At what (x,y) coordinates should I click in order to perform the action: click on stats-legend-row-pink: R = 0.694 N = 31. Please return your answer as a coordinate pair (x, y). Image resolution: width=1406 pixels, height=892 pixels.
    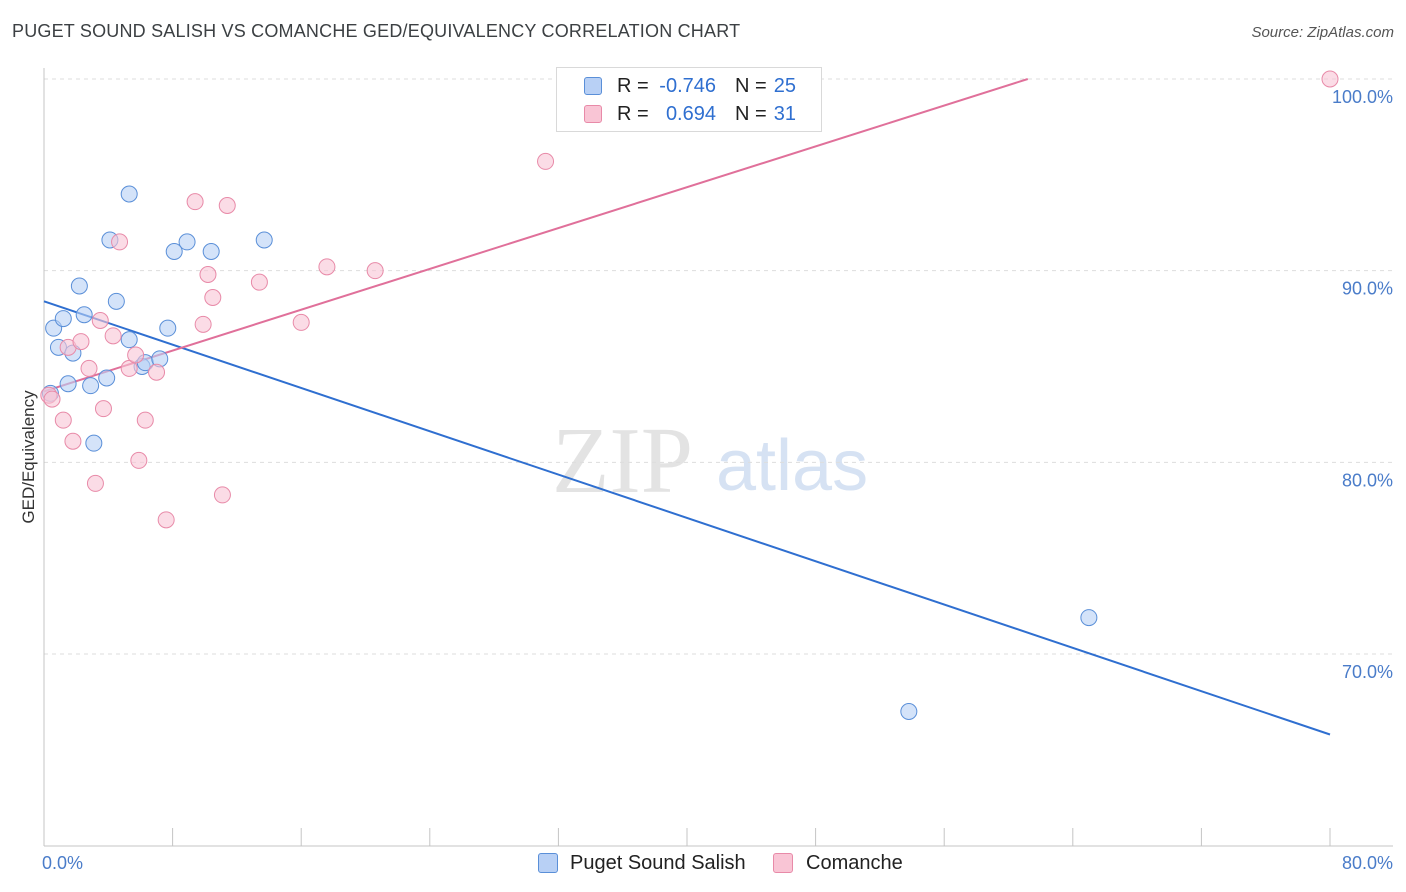
    Looking at the image, I should click on (689, 114).